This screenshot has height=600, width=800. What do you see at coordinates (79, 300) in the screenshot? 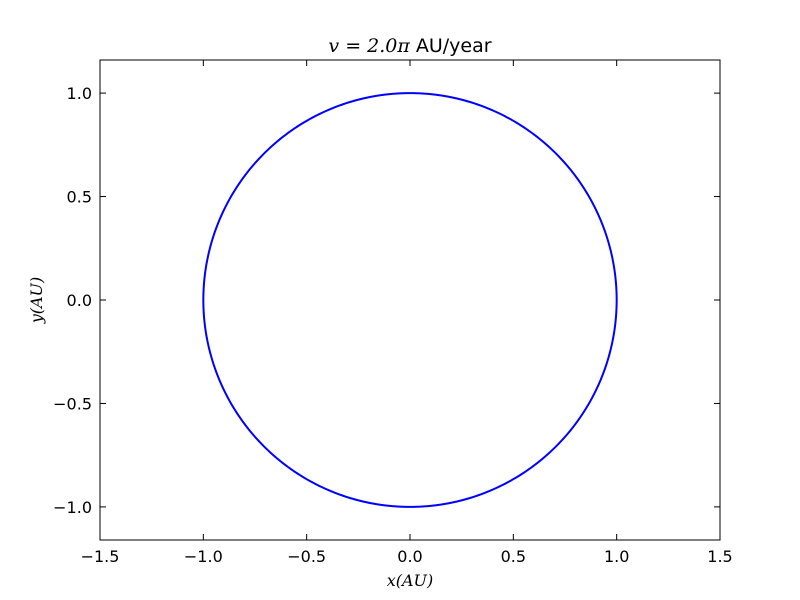
I see `y-tick-label: 0.0` at bounding box center [79, 300].